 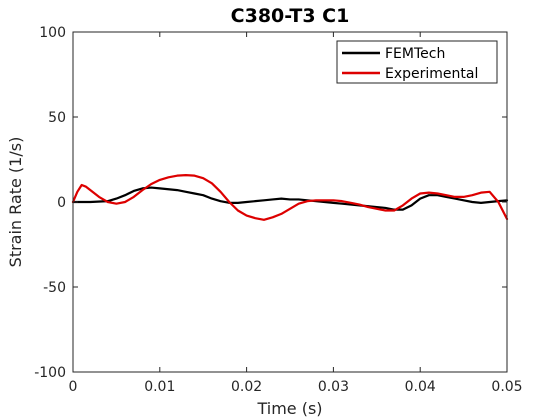 I want to click on legend-box, so click(x=417, y=62).